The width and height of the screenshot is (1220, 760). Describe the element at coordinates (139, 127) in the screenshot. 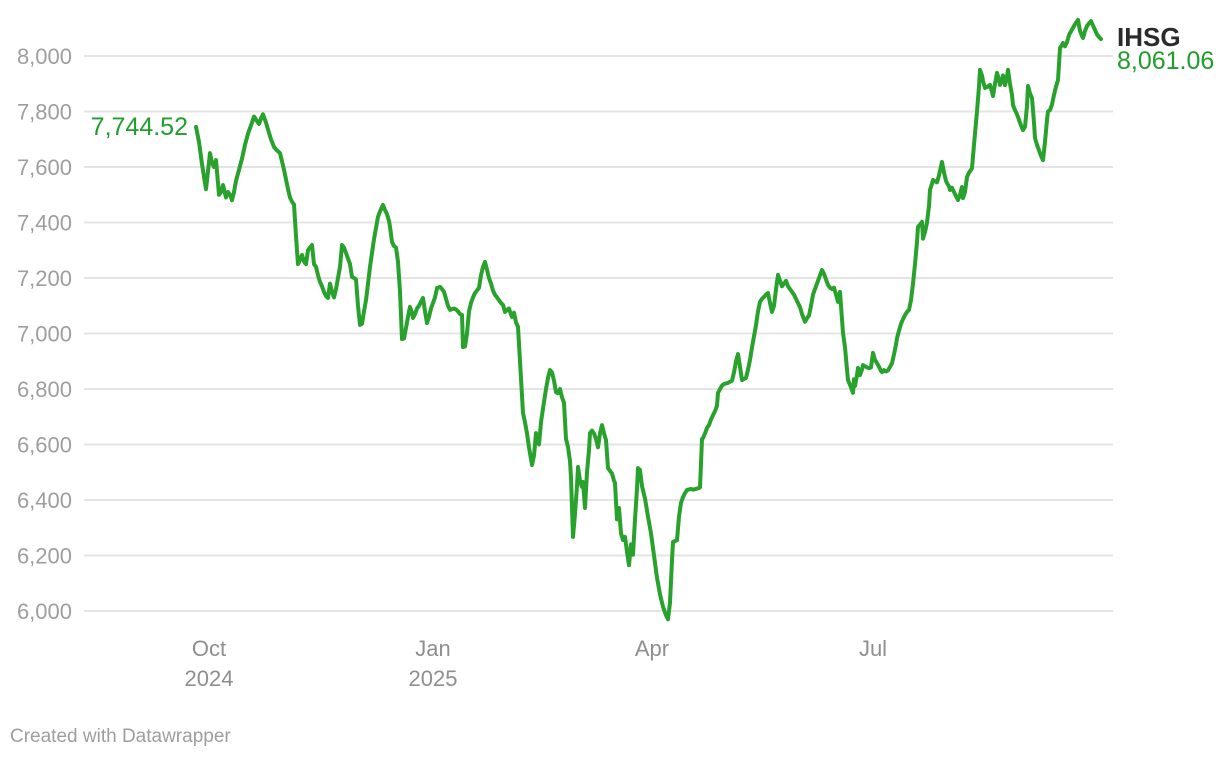

I see `series-start-value-label: 7,744.52` at that location.